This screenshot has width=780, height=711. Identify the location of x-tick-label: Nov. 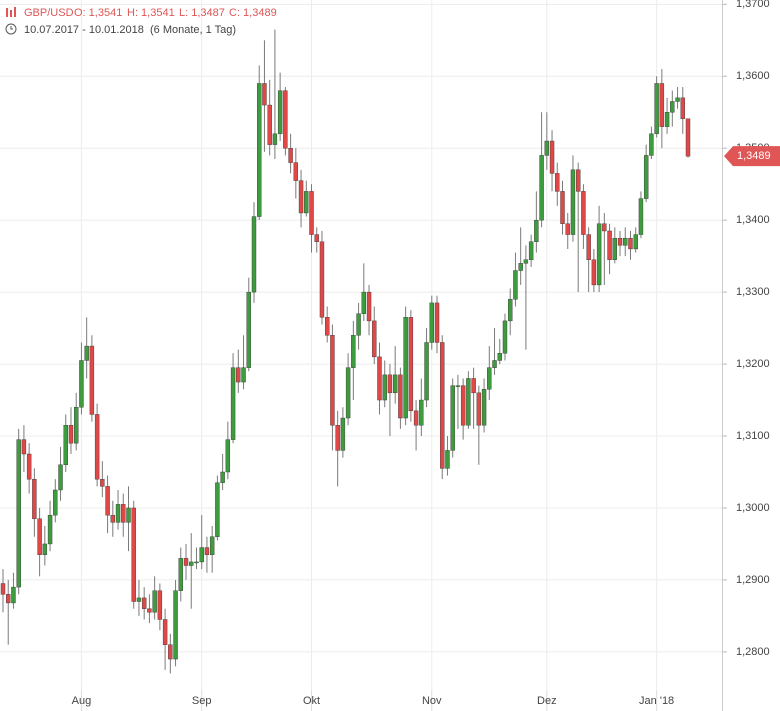
(432, 701).